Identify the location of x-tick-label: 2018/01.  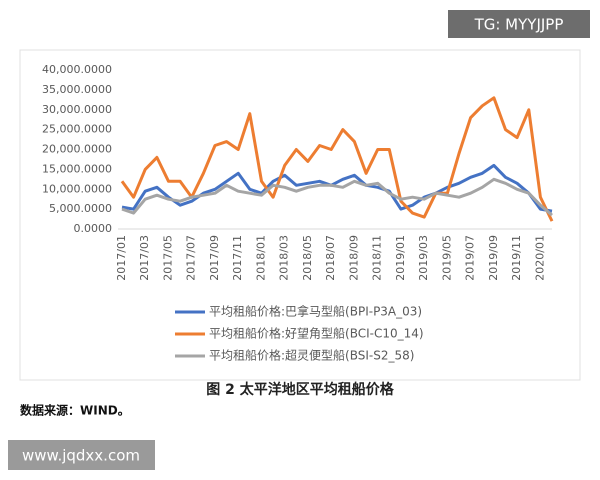
(260, 258).